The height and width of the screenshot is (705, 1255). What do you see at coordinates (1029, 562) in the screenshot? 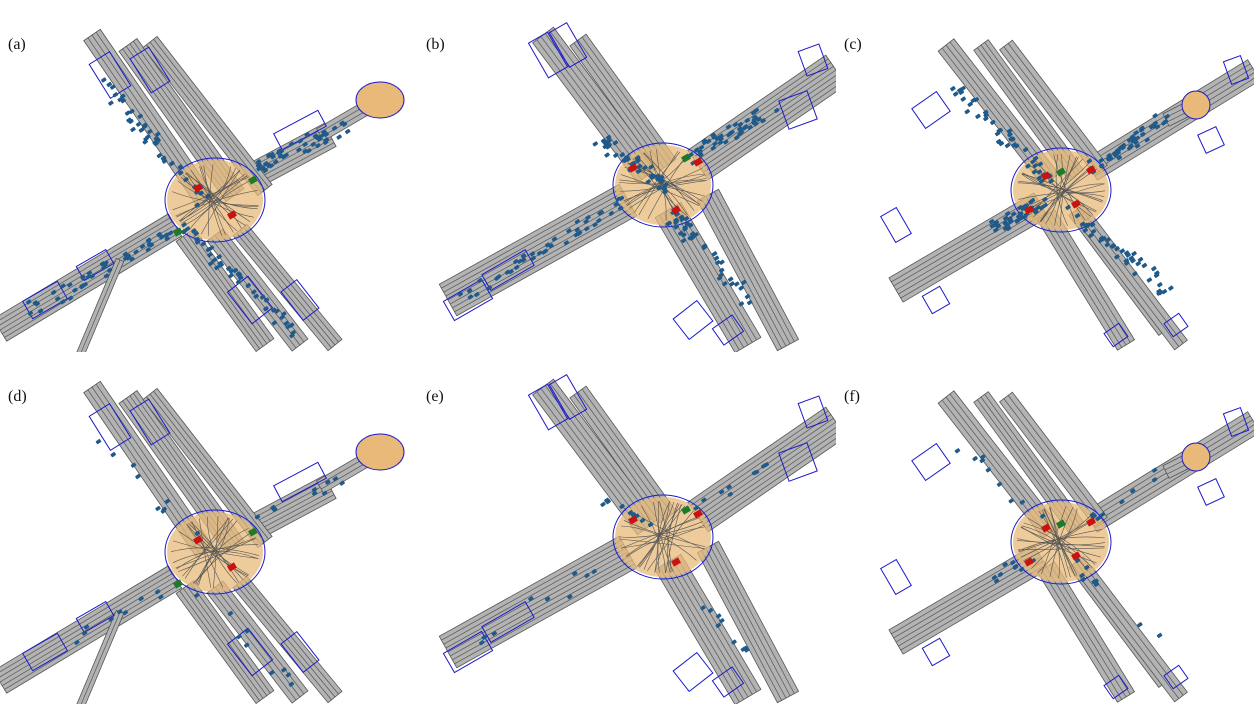
I see `red-signal` at bounding box center [1029, 562].